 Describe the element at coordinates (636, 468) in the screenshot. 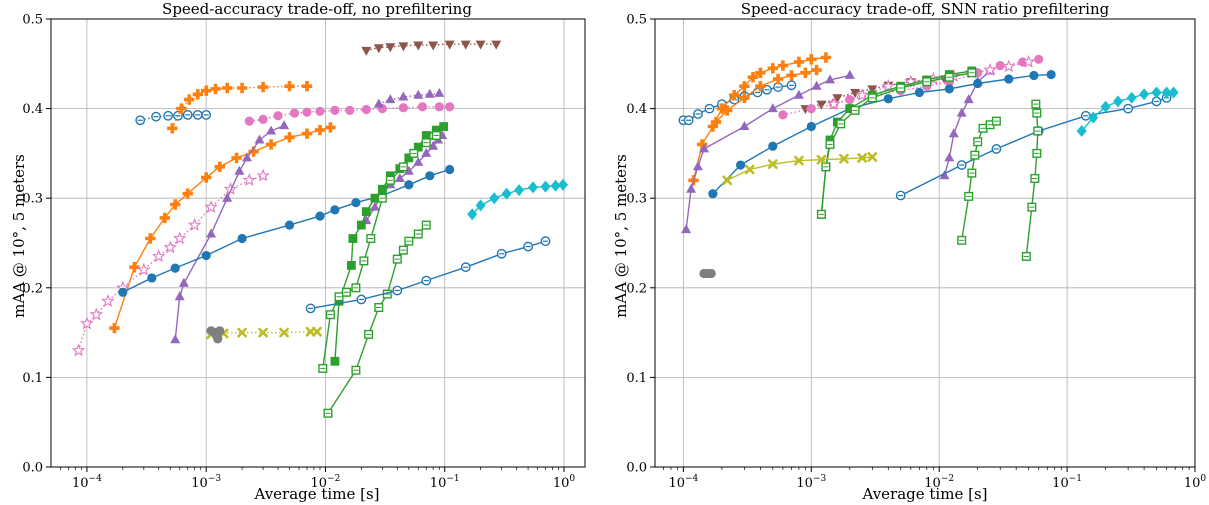

I see `y-tick-label: 0.0` at that location.